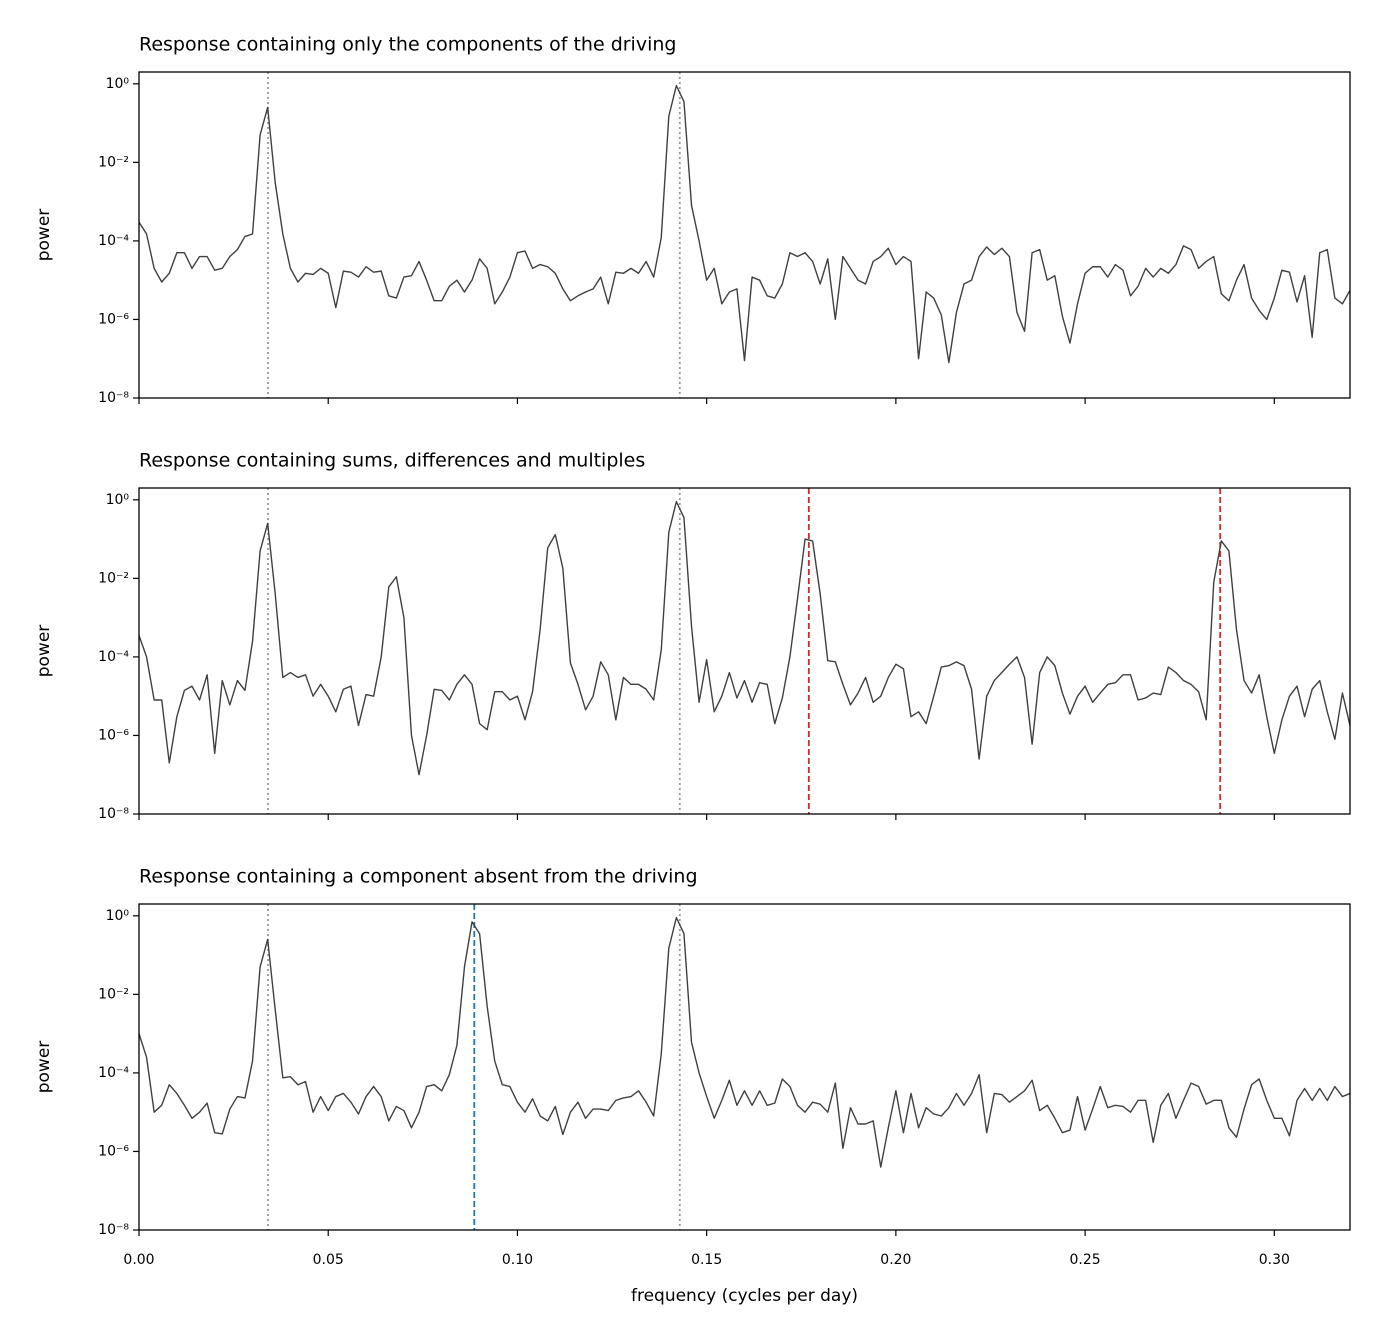 The image size is (1383, 1340). I want to click on x-tick-label: 0.00, so click(138, 1260).